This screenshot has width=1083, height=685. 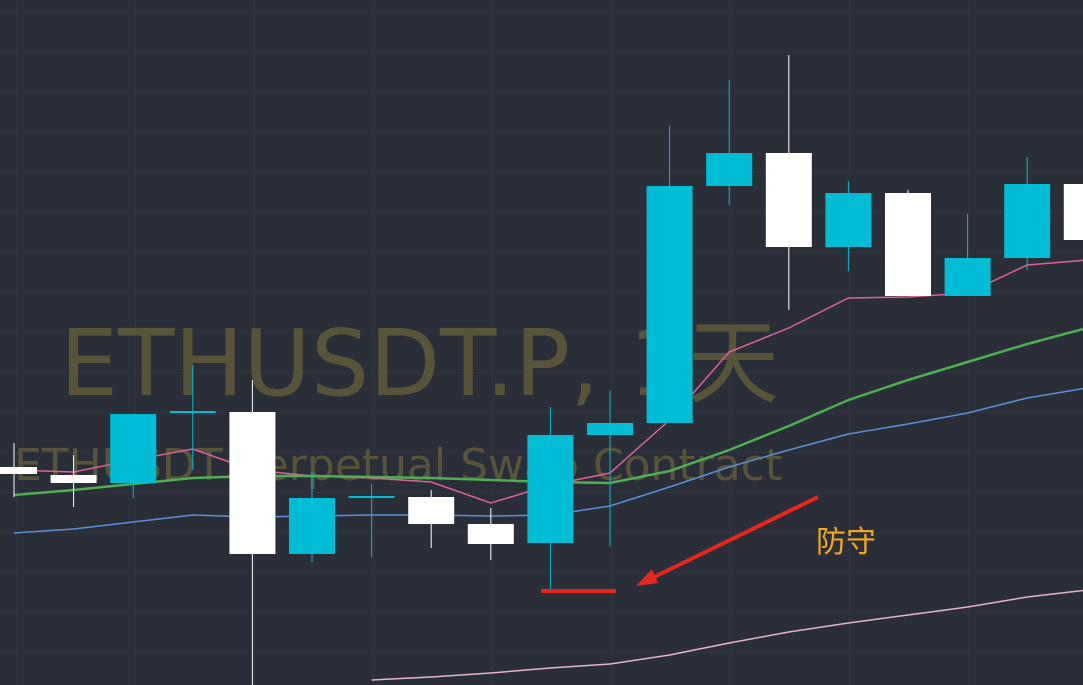 I want to click on arrow-head, so click(x=647, y=577).